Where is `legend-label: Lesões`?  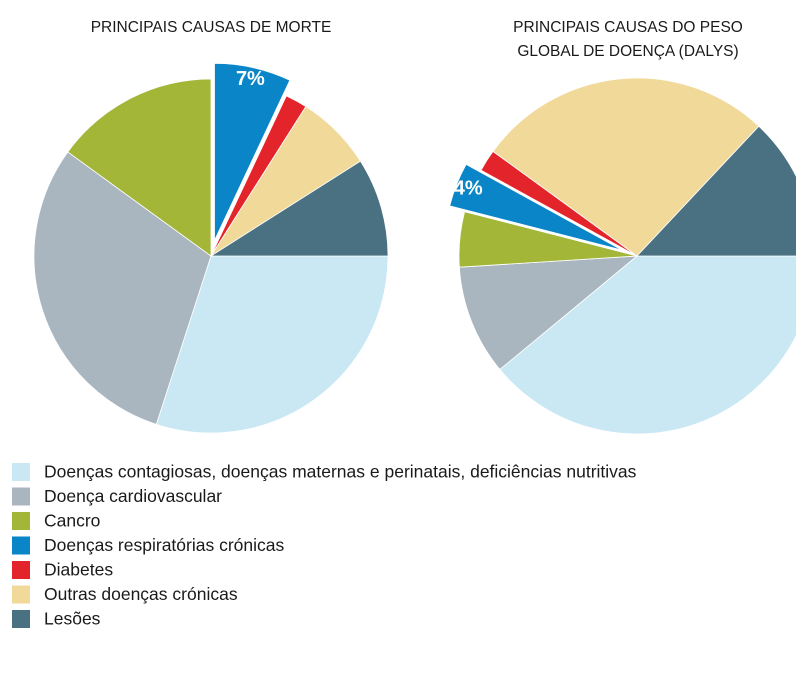 legend-label: Lesões is located at coordinates (72, 619).